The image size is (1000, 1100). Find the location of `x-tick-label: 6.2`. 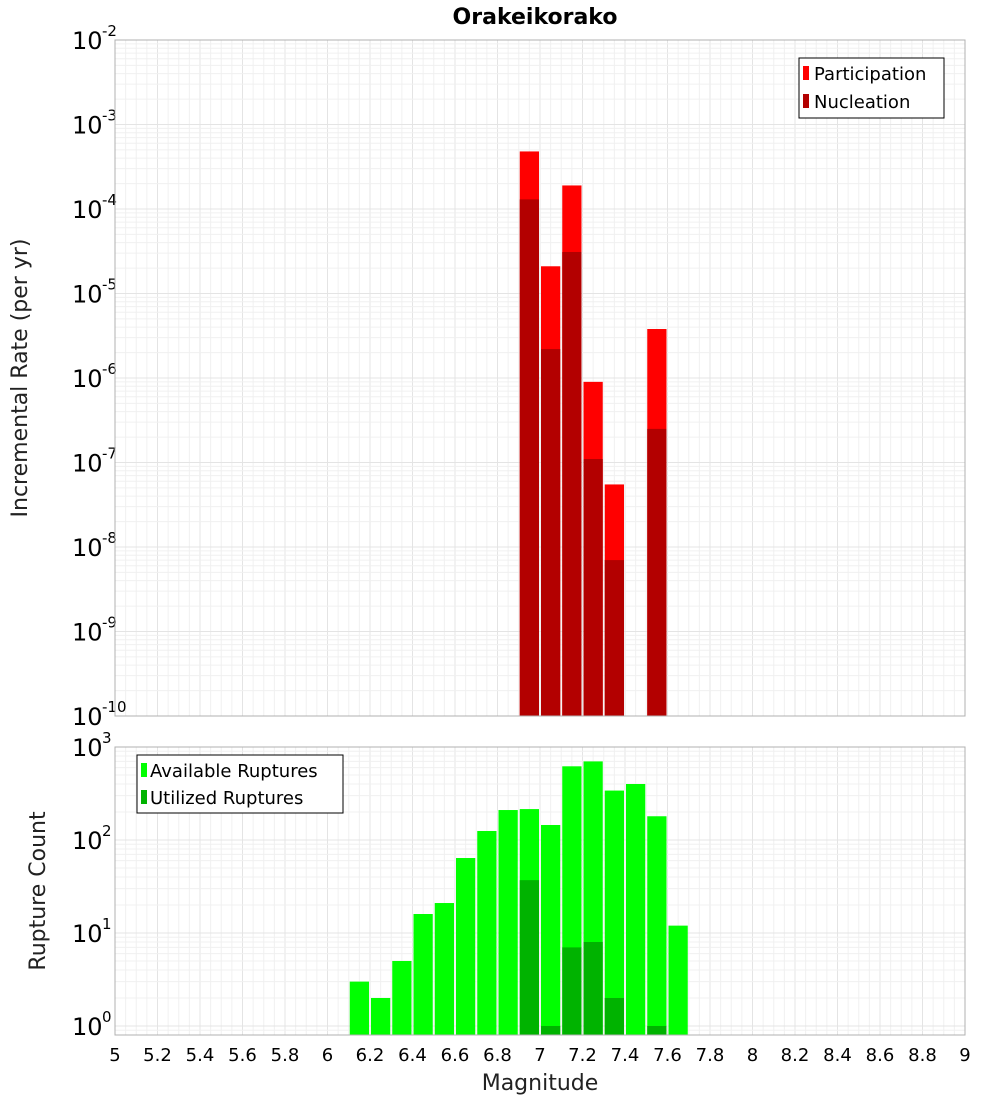

x-tick-label: 6.2 is located at coordinates (370, 1055).